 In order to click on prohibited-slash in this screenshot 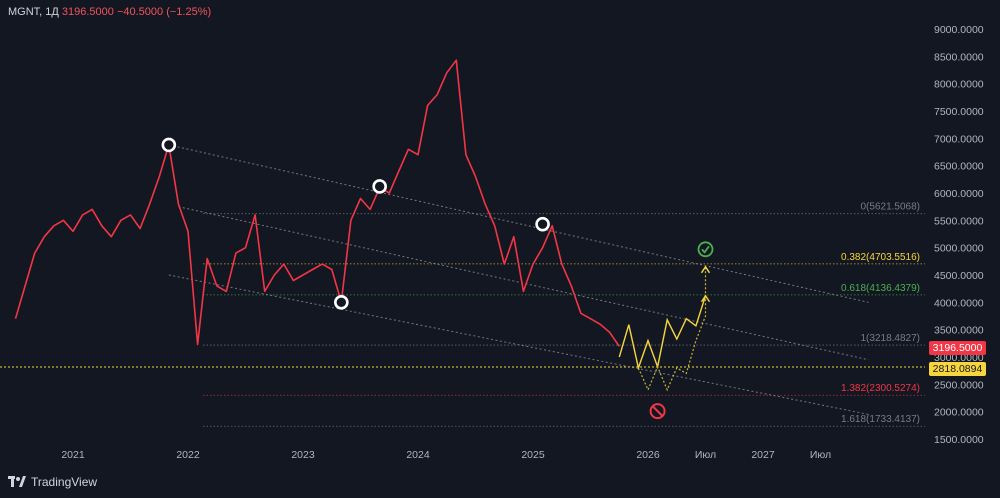, I will do `click(657, 411)`.